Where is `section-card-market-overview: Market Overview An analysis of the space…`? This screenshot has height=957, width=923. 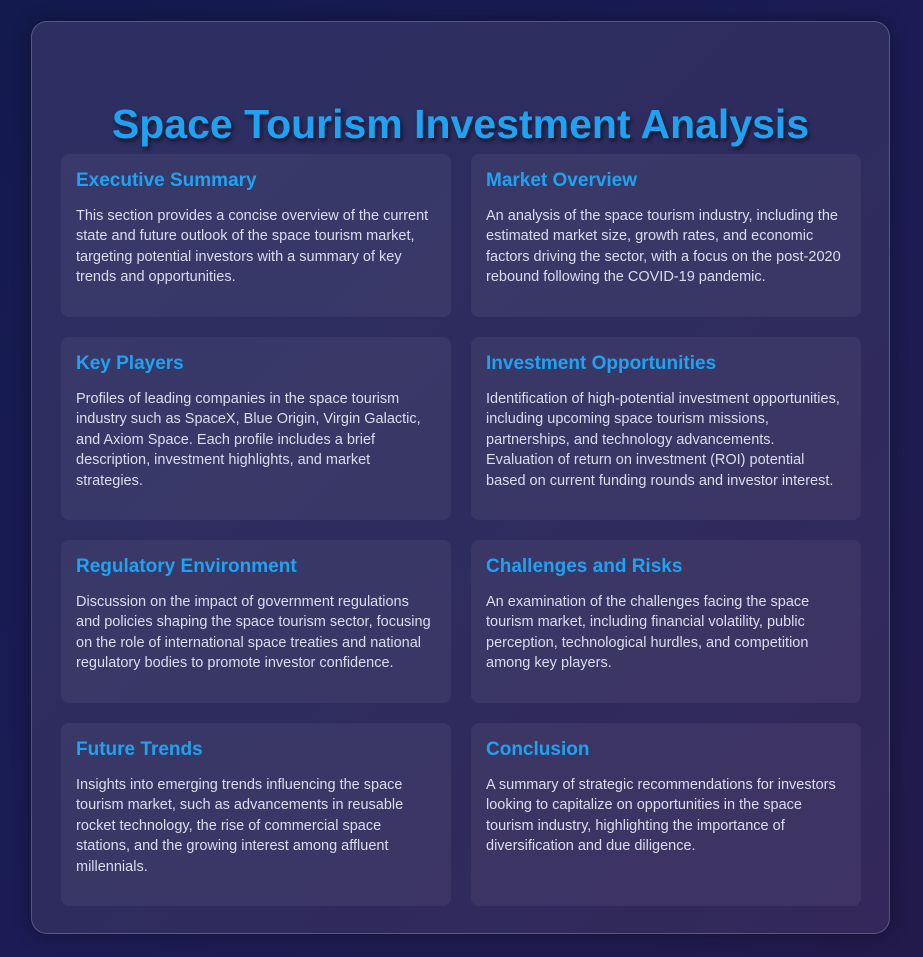 section-card-market-overview: Market Overview An analysis of the space… is located at coordinates (666, 235).